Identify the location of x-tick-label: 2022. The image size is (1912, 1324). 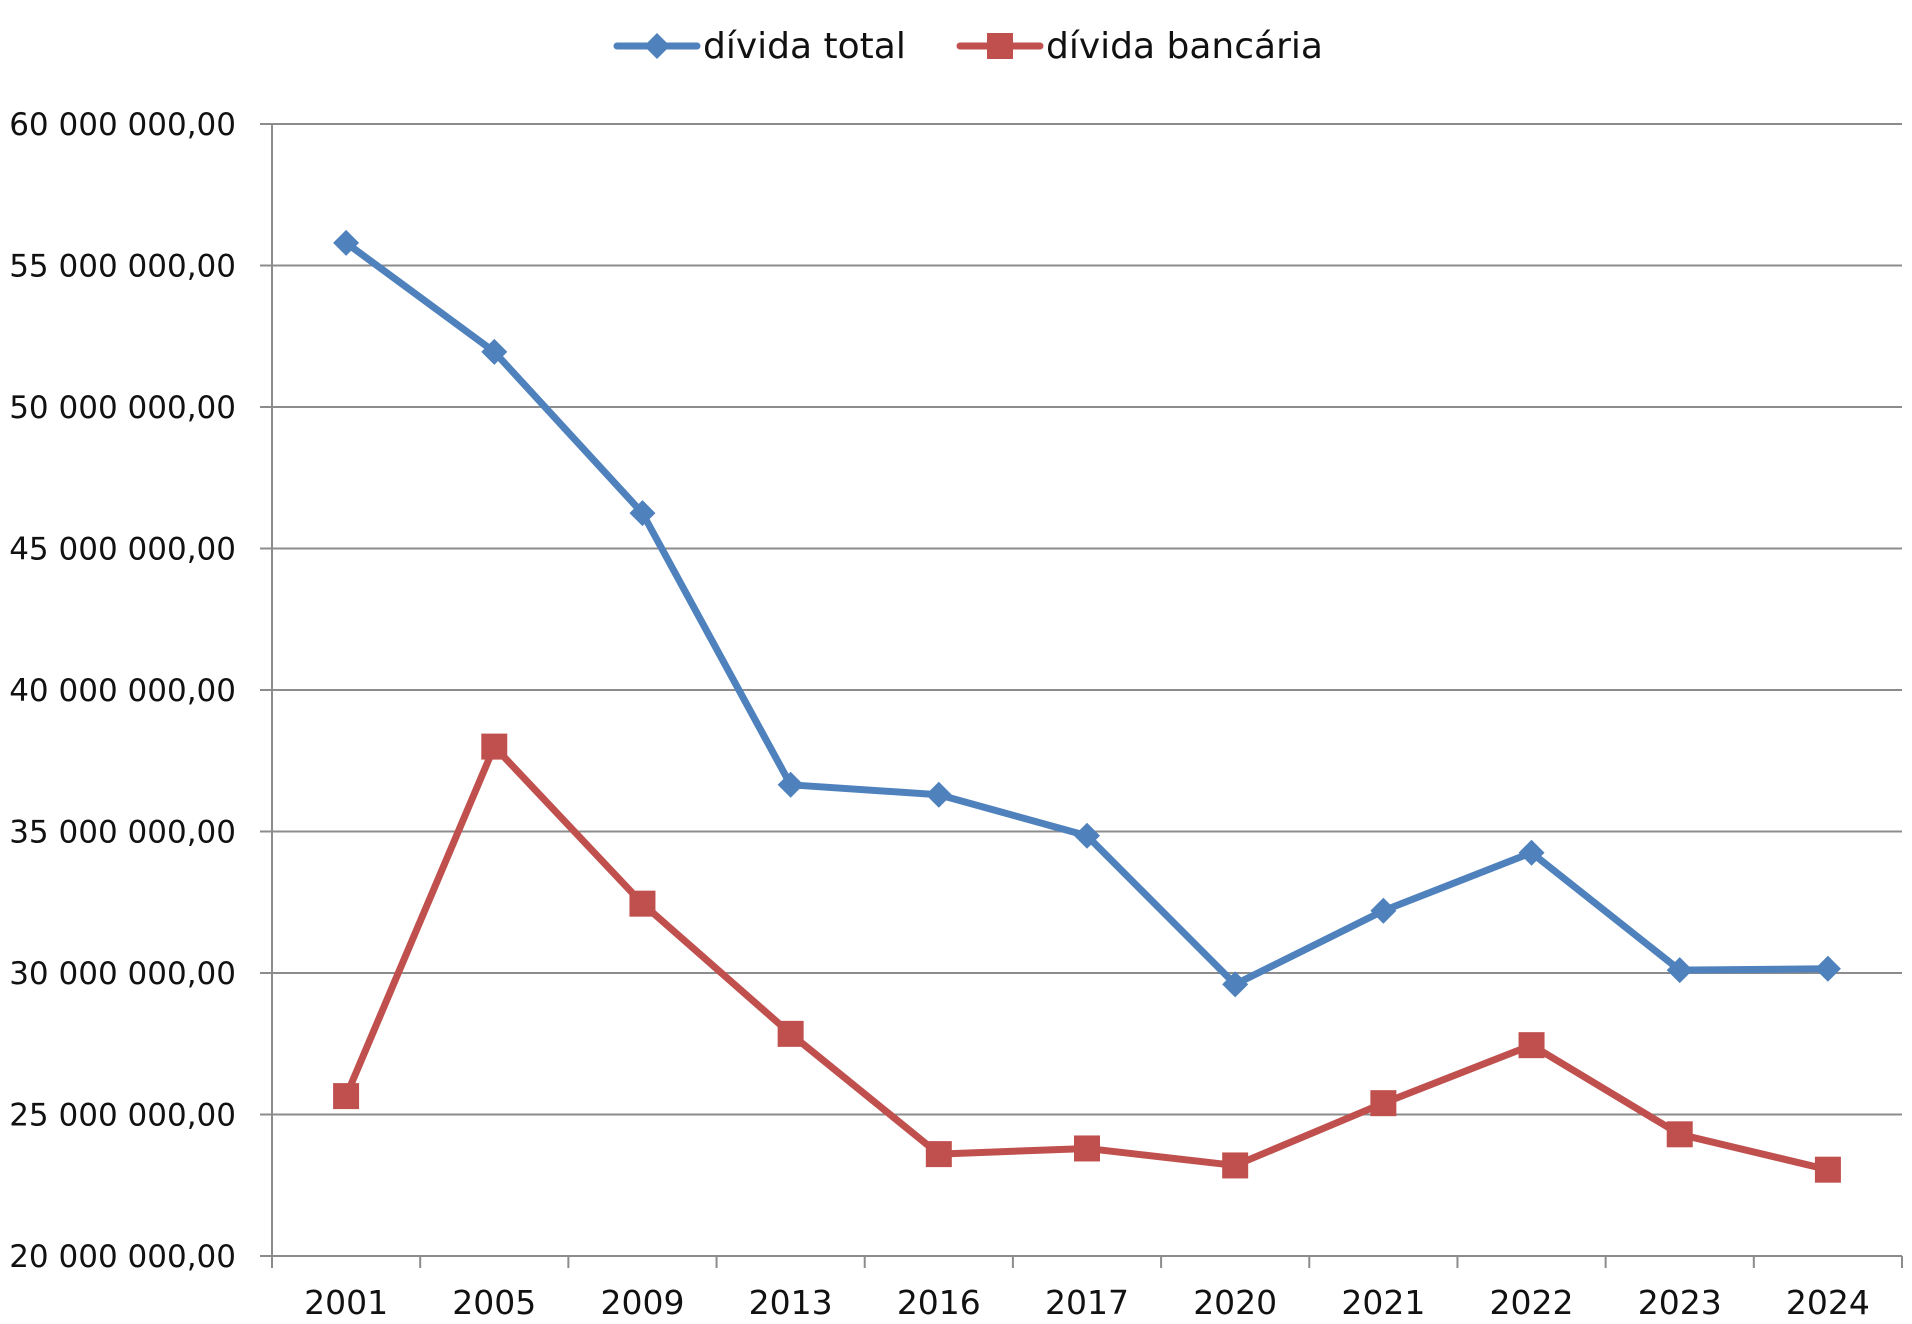
(1532, 1302).